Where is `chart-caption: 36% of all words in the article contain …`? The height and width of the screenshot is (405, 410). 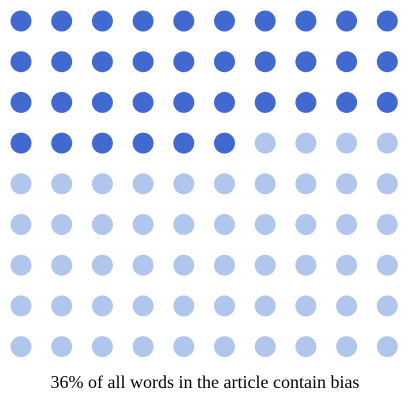
chart-caption: 36% of all words in the article contain … is located at coordinates (205, 382).